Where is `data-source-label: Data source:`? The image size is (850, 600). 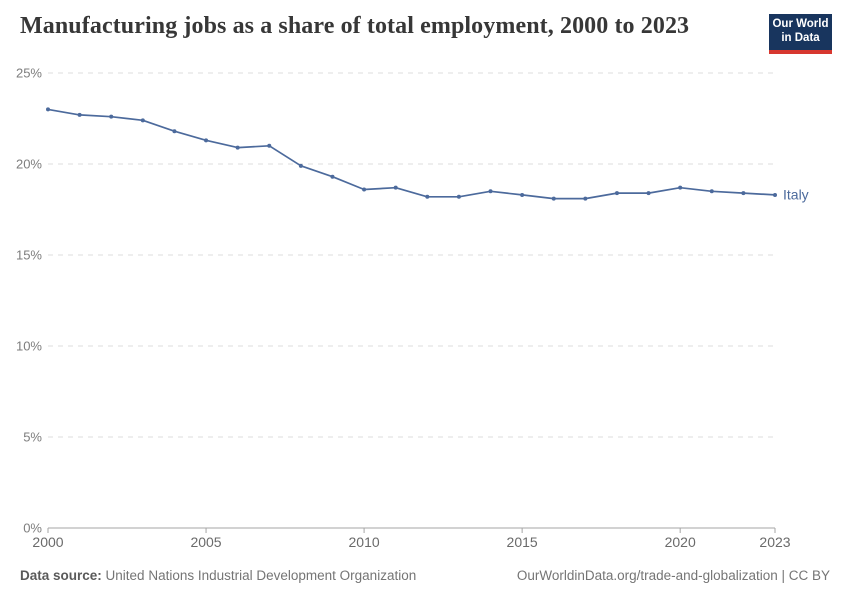
data-source-label: Data source: is located at coordinates (61, 575).